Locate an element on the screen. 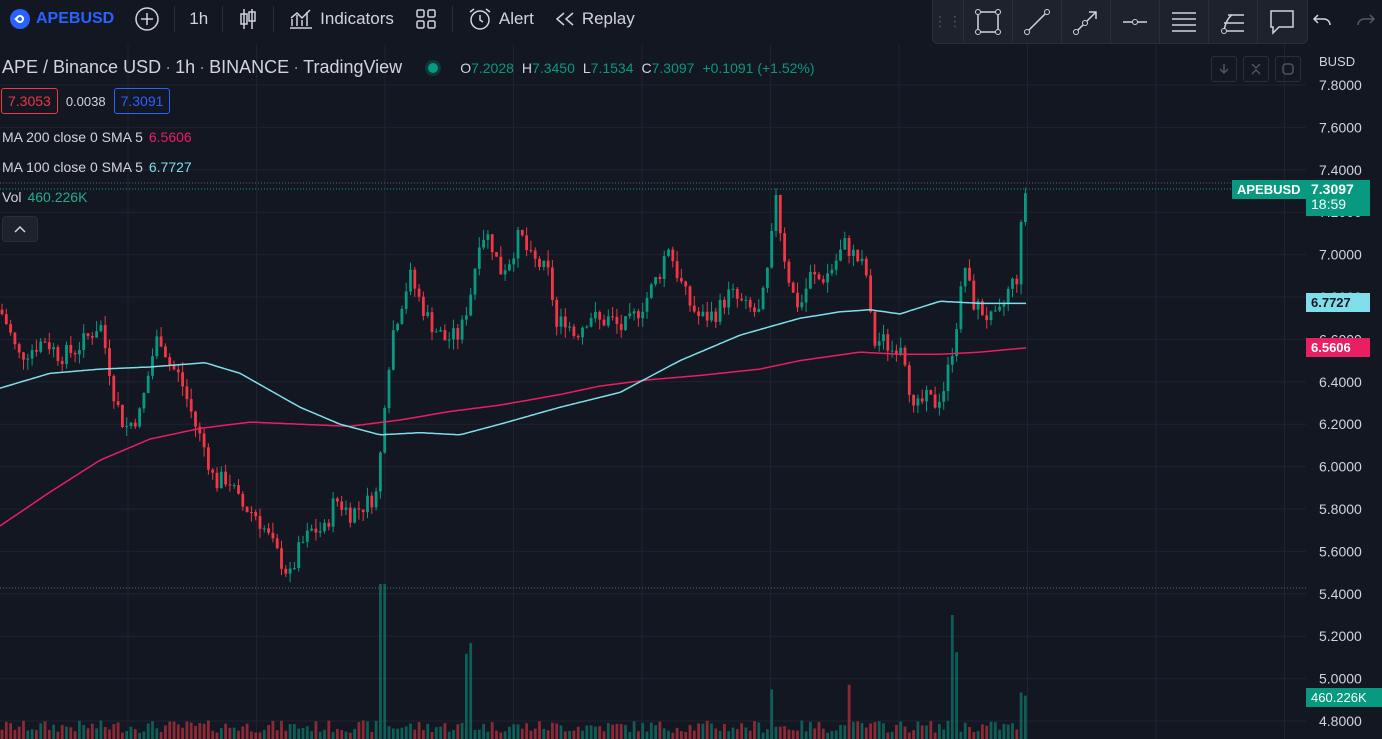  arrow-down-icon is located at coordinates (1224, 69).